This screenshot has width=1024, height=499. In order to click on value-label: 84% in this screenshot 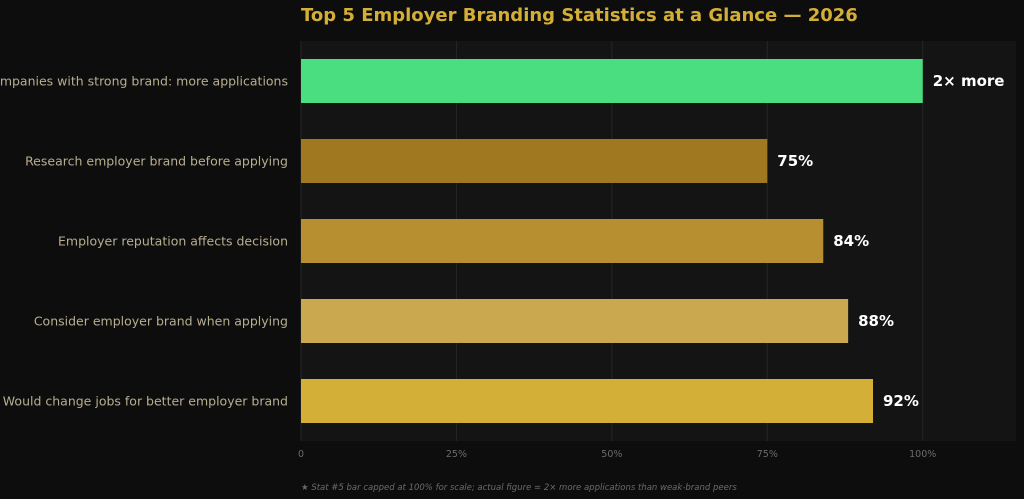, I will do `click(851, 241)`.